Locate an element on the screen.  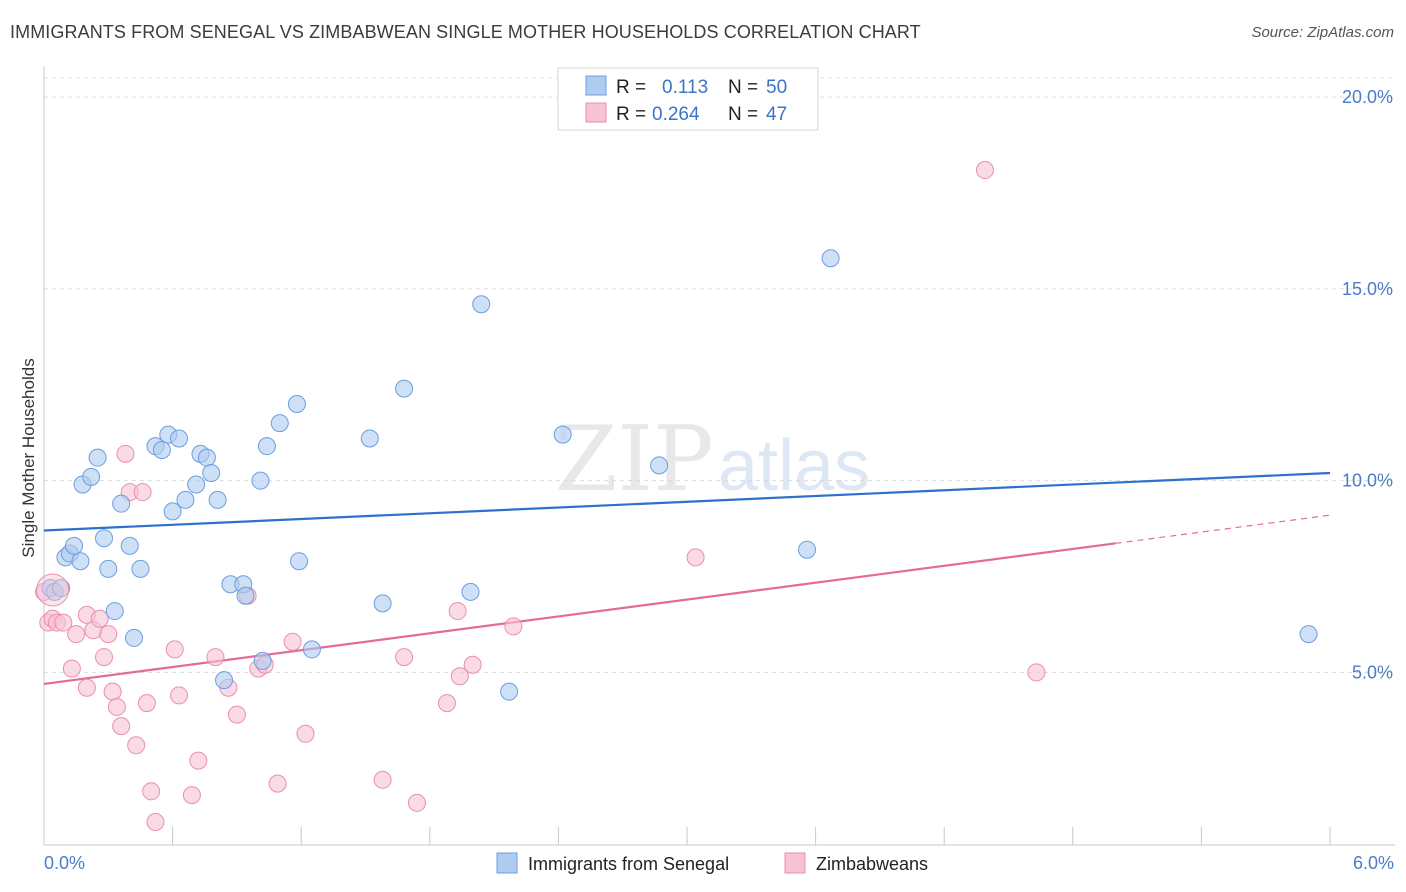
y-tick-label: 5.0% is located at coordinates (1372, 672).